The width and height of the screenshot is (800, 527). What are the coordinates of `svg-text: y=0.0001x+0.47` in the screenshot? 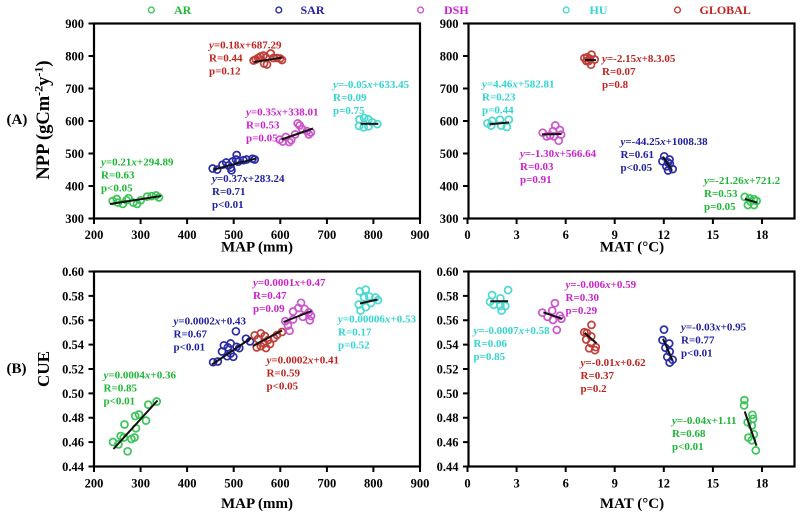 It's located at (288, 283).